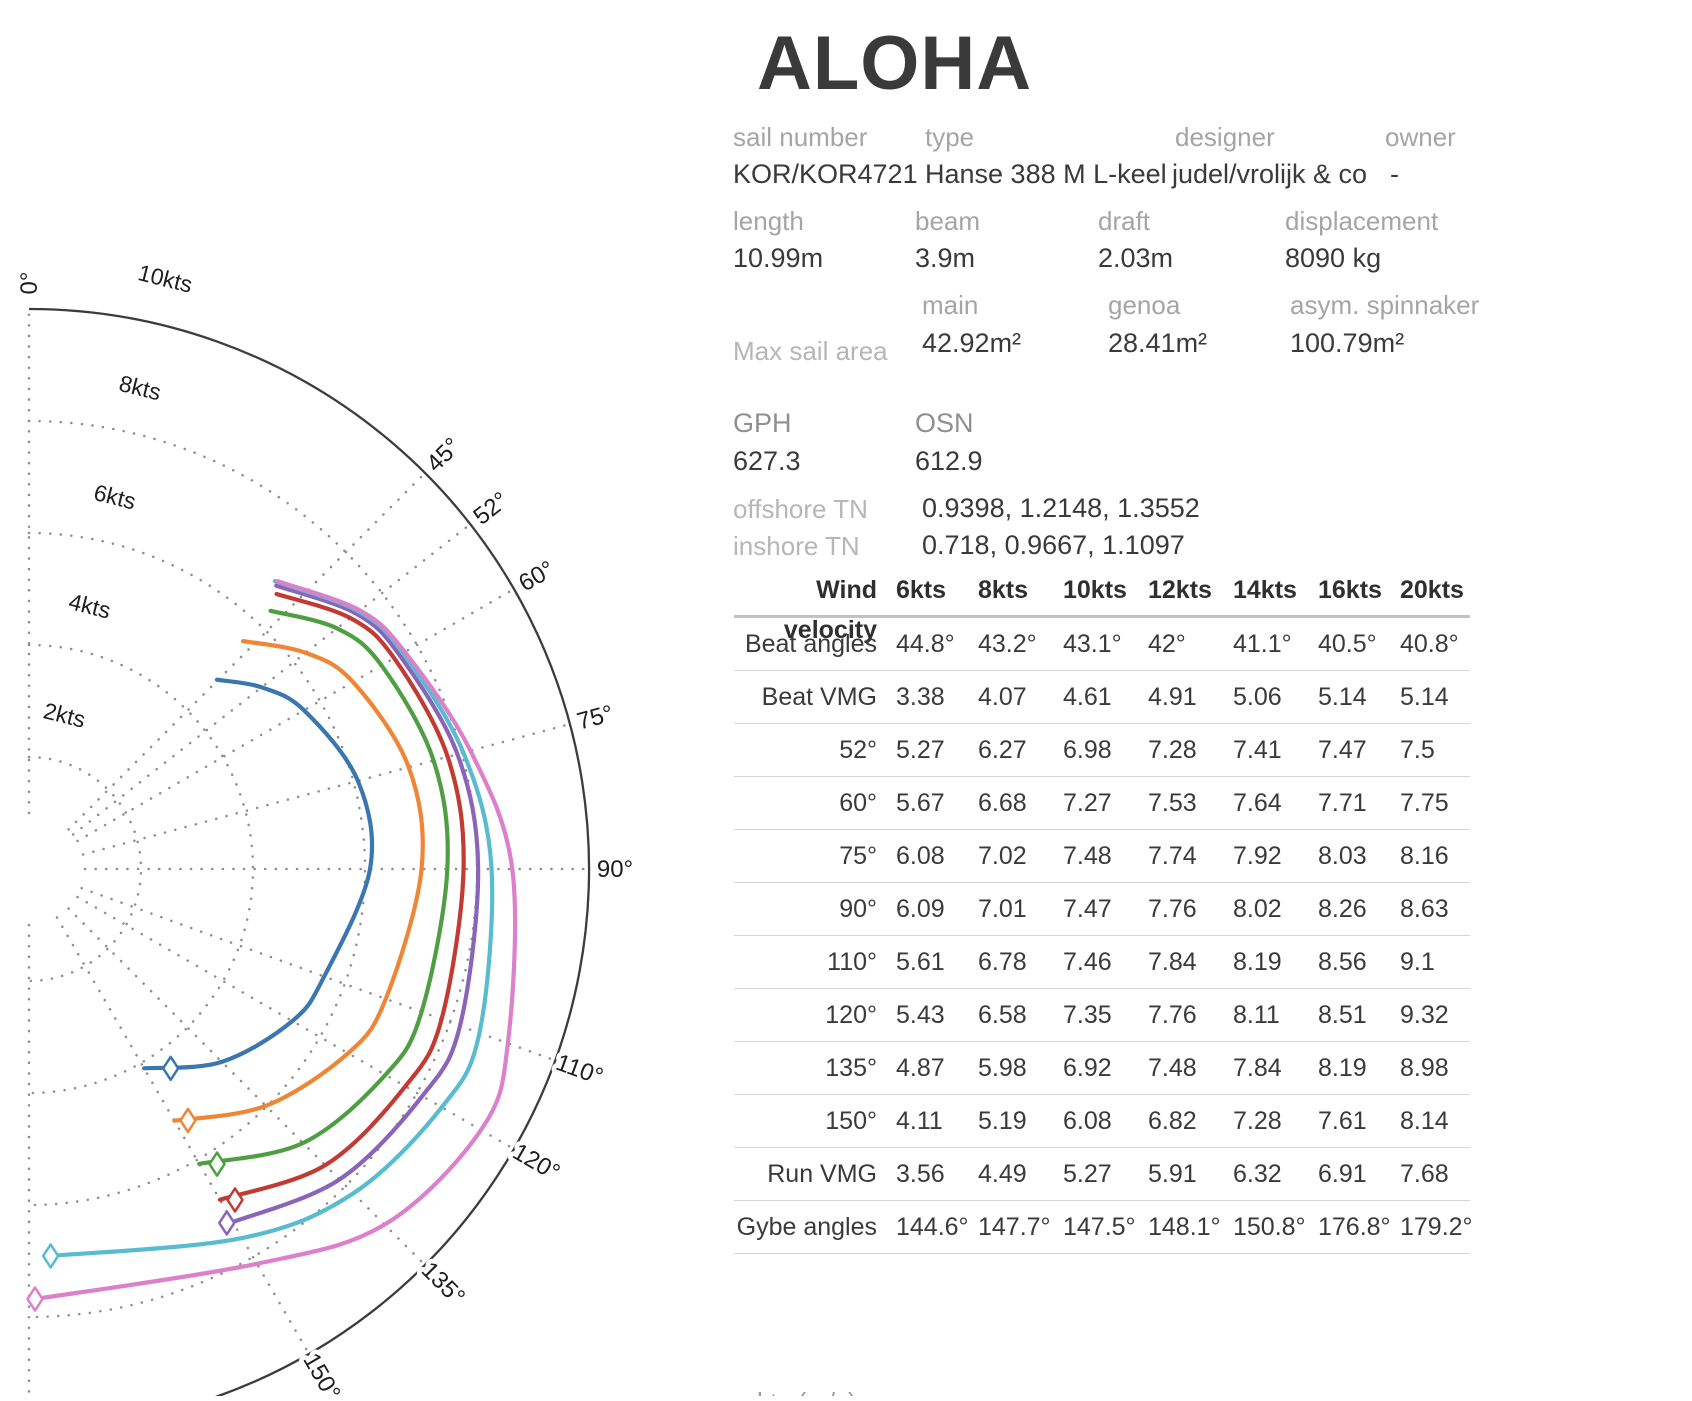  Describe the element at coordinates (1102, 1121) in the screenshot. I see `table-row: 150° 4.11 5.19 6.08 6.82 7.28 7.61 8.14` at that location.